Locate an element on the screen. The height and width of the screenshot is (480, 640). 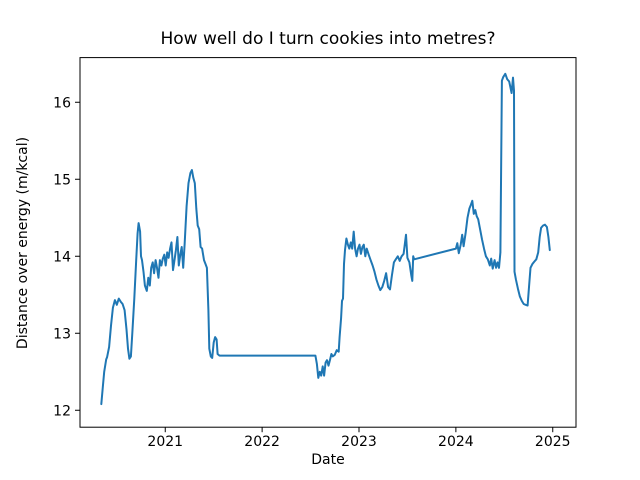
x-tick-label: 2024 is located at coordinates (456, 442).